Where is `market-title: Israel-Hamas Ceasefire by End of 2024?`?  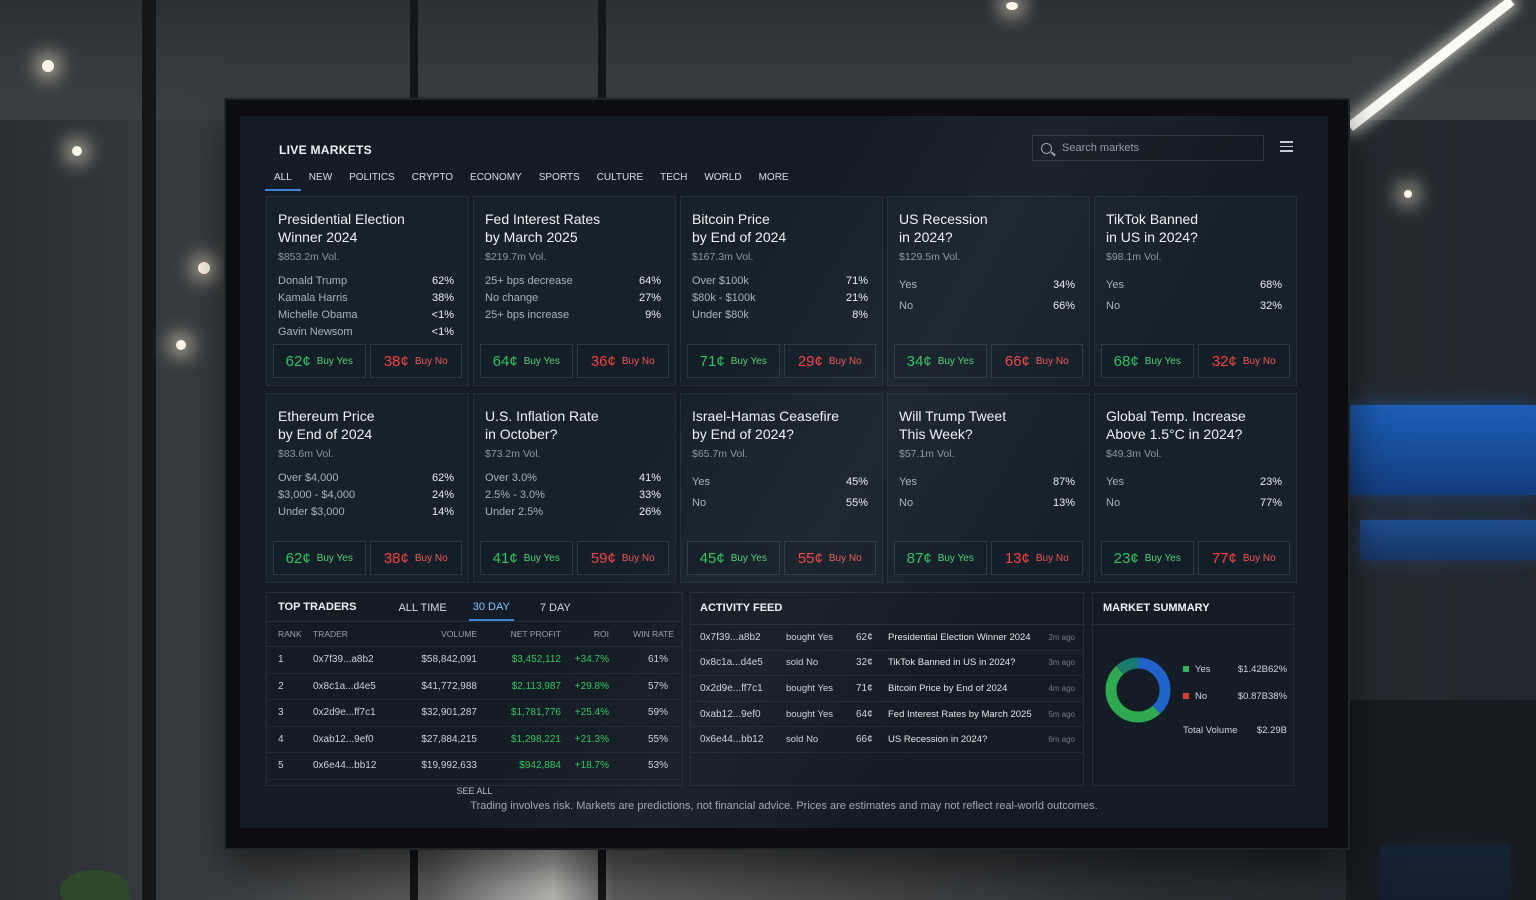 market-title: Israel-Hamas Ceasefire by End of 2024? is located at coordinates (766, 425).